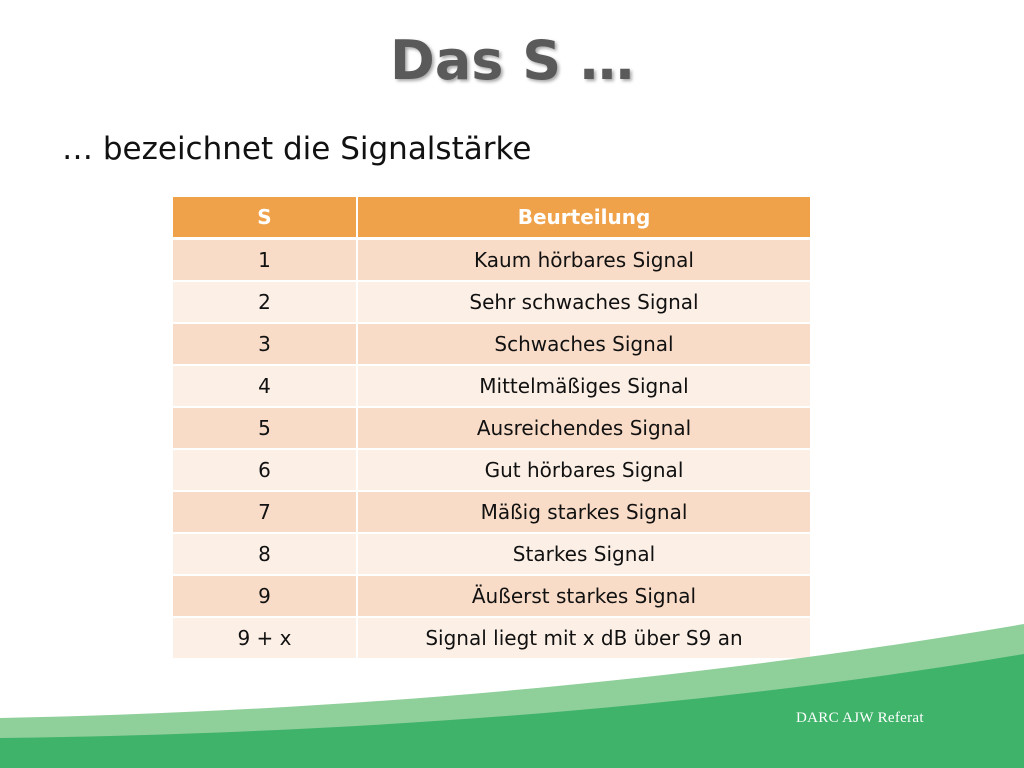 The height and width of the screenshot is (768, 1024). I want to click on table-row: 2 Sehr schwaches Signal, so click(491, 302).